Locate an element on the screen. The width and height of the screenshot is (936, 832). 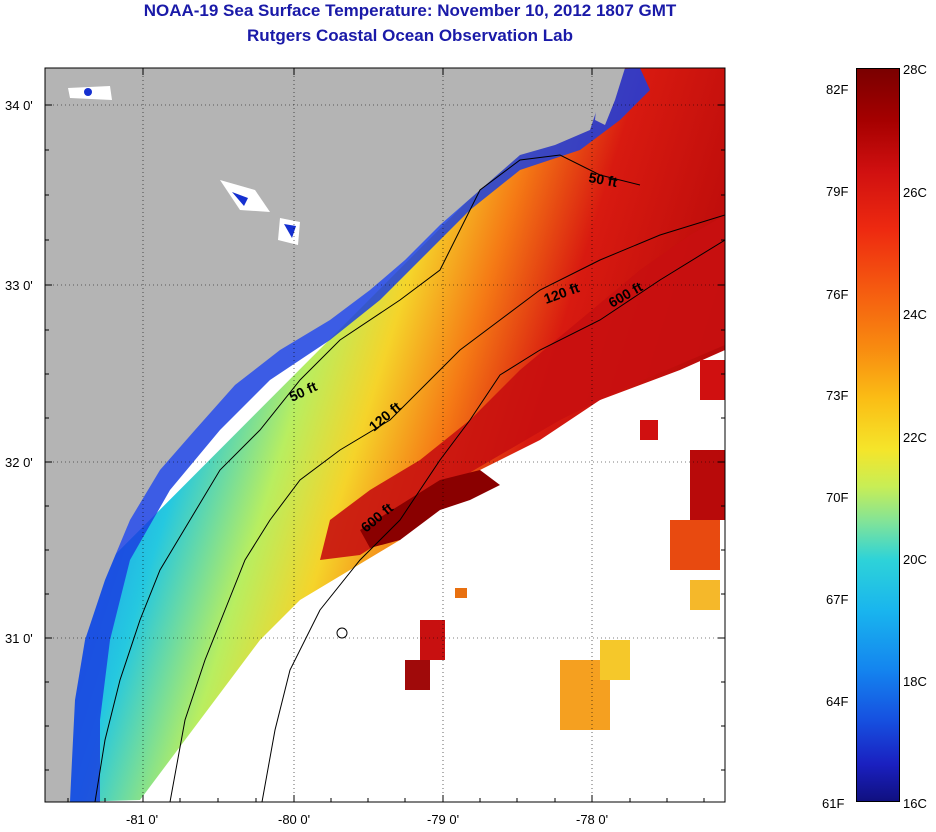
colorbar-c-24: 24C is located at coordinates (915, 314).